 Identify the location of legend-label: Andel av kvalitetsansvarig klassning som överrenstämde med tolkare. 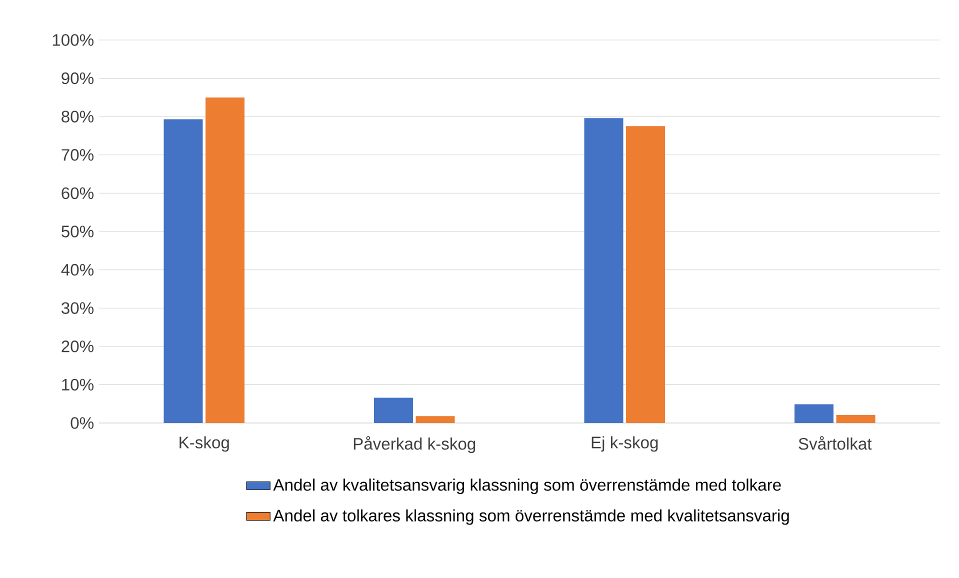
(527, 486).